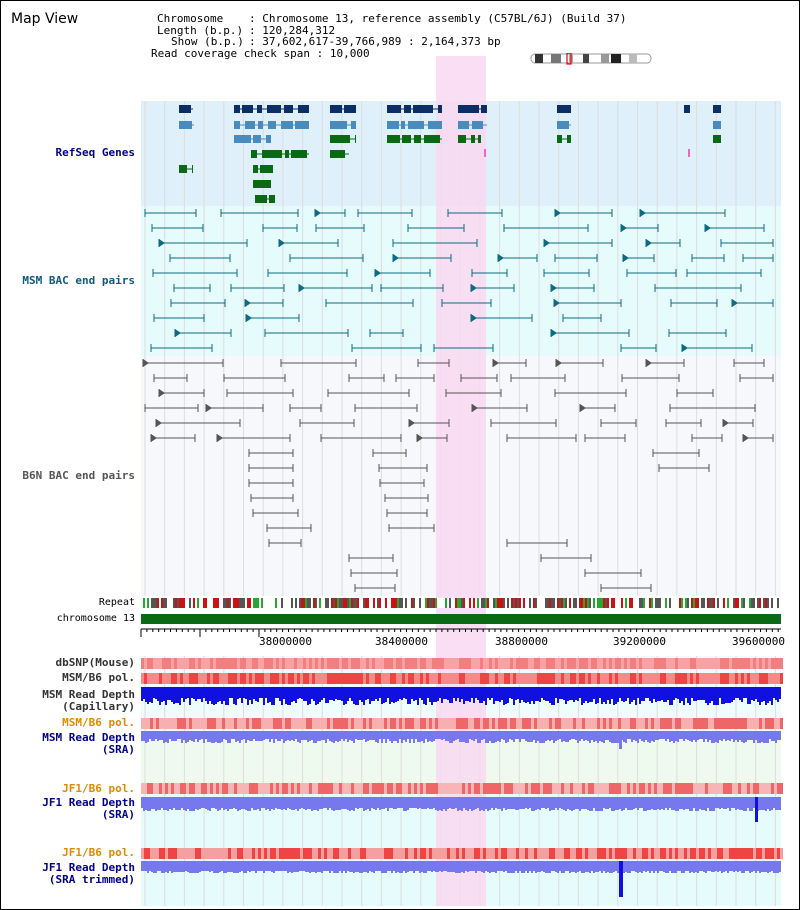 The height and width of the screenshot is (910, 800). I want to click on chromosome-ideogram, so click(591, 59).